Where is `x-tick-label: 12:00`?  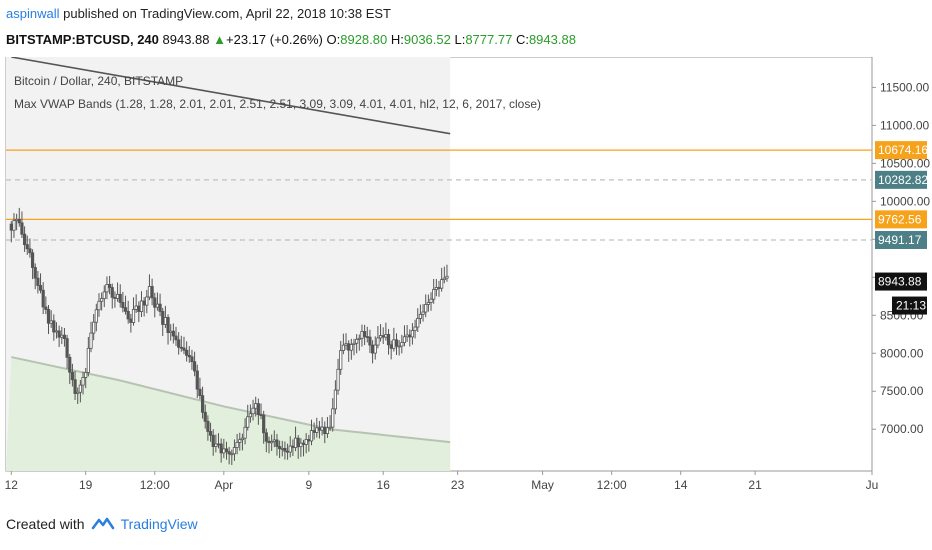 x-tick-label: 12:00 is located at coordinates (155, 485).